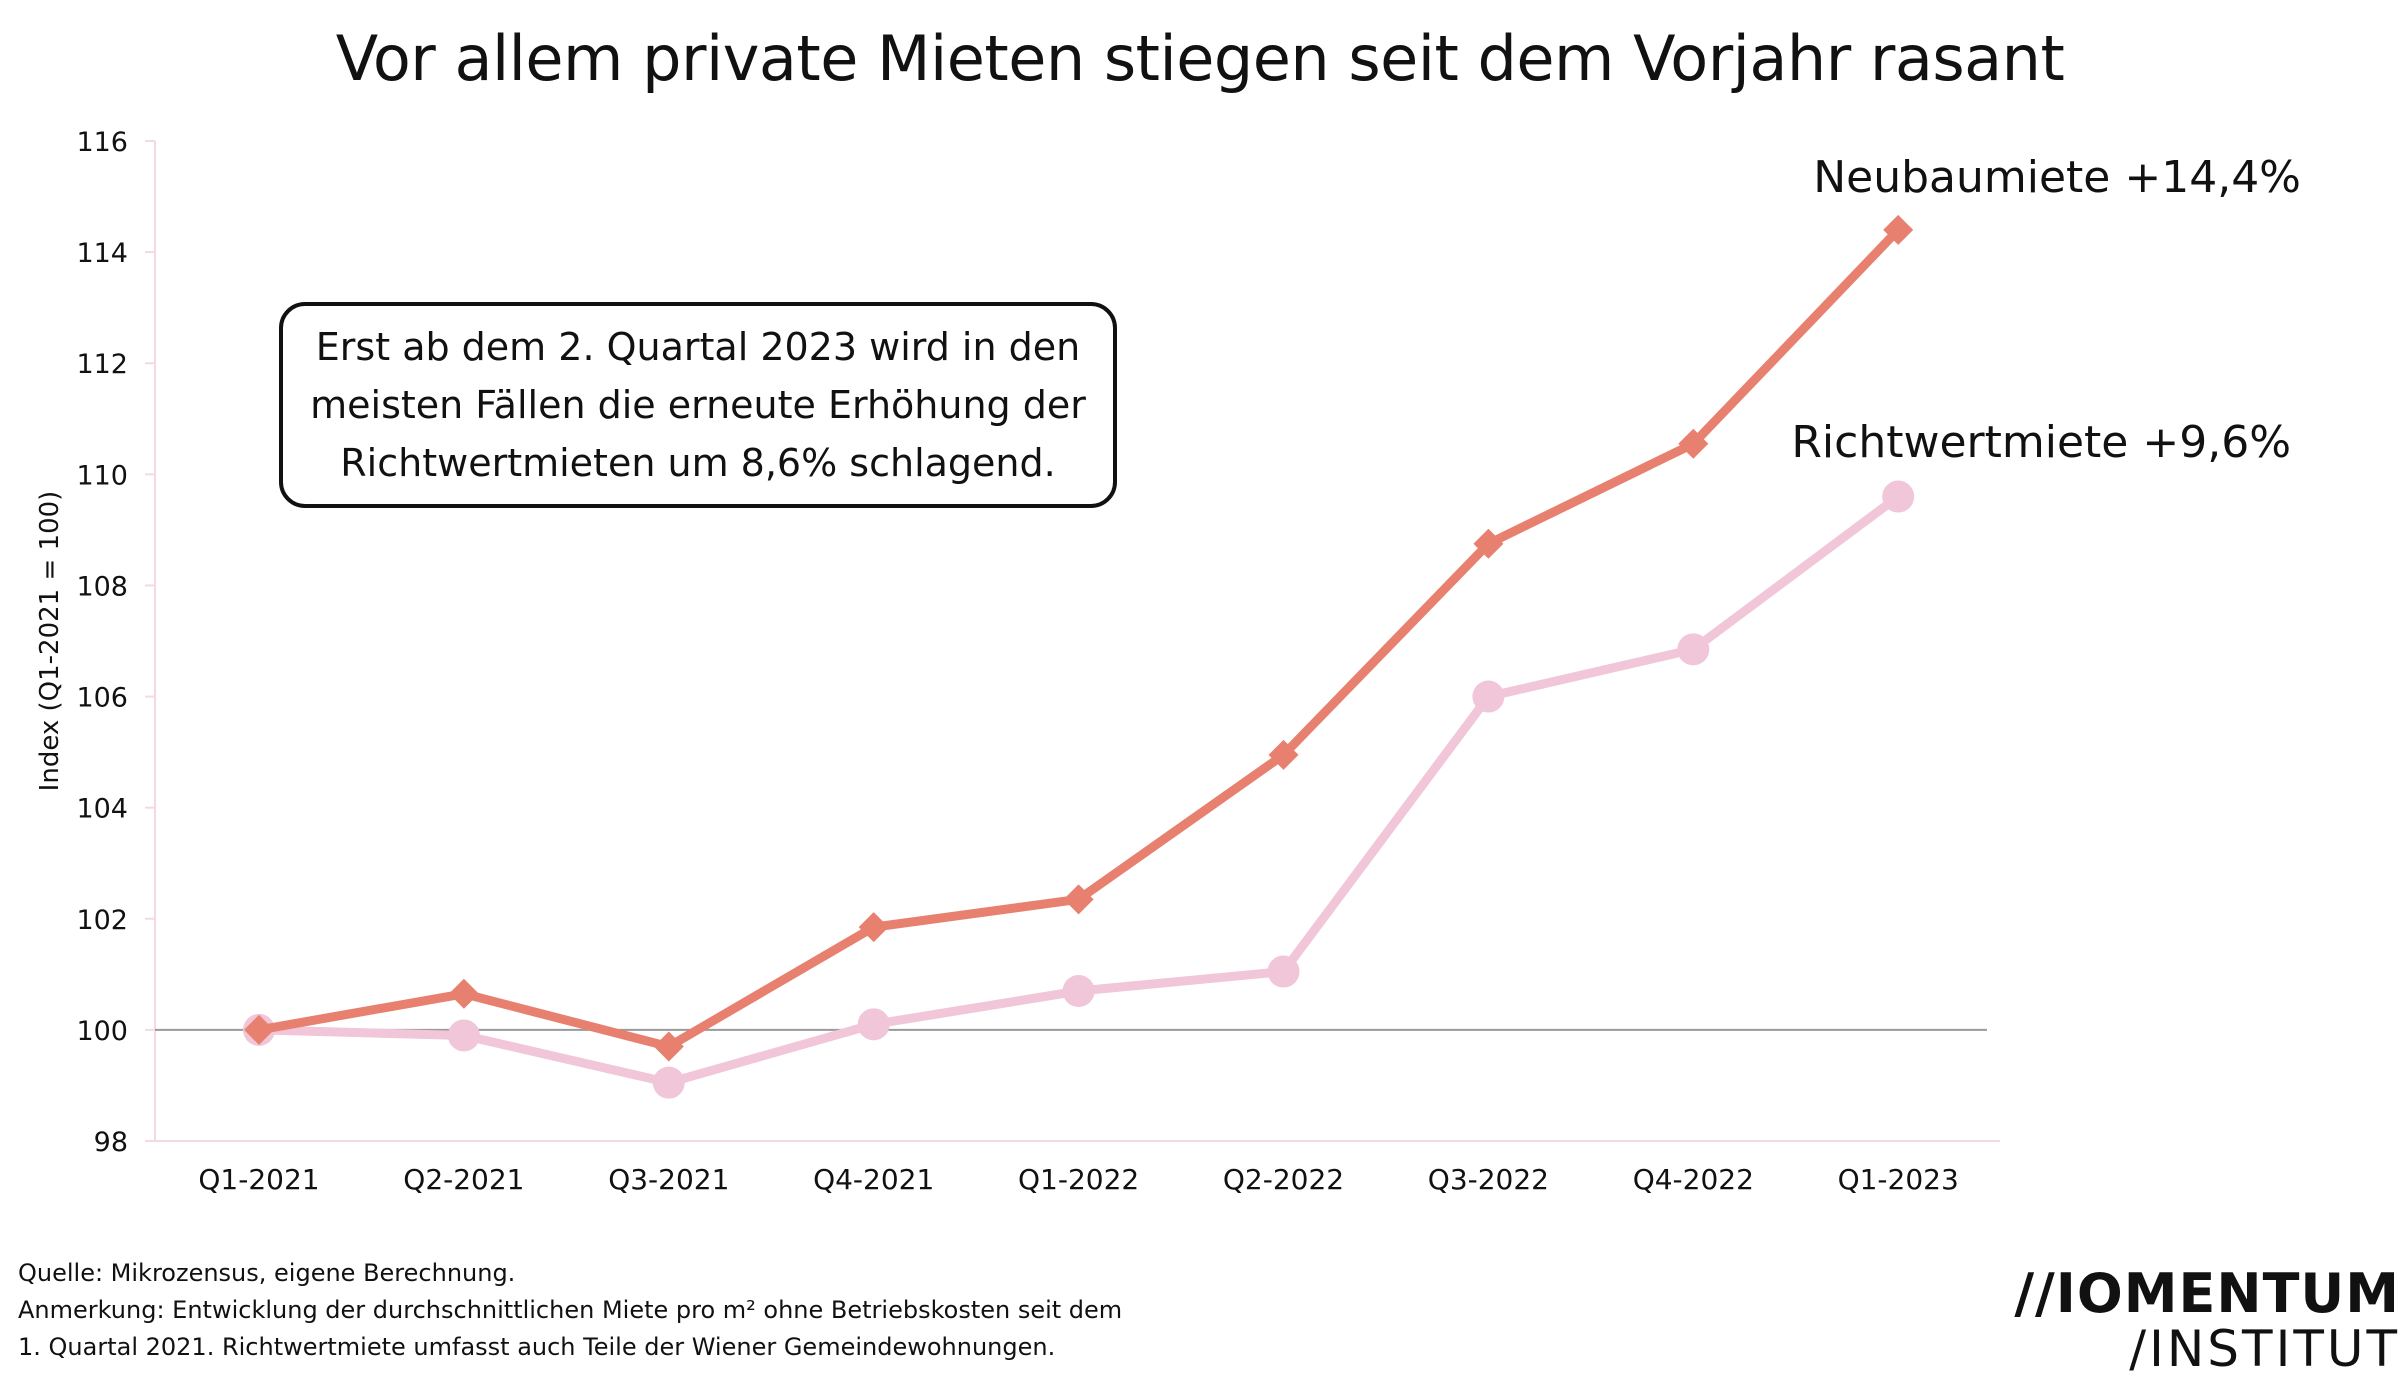 The height and width of the screenshot is (1378, 2400). Describe the element at coordinates (668, 1179) in the screenshot. I see `x-tick-label: Q3-2021` at that location.